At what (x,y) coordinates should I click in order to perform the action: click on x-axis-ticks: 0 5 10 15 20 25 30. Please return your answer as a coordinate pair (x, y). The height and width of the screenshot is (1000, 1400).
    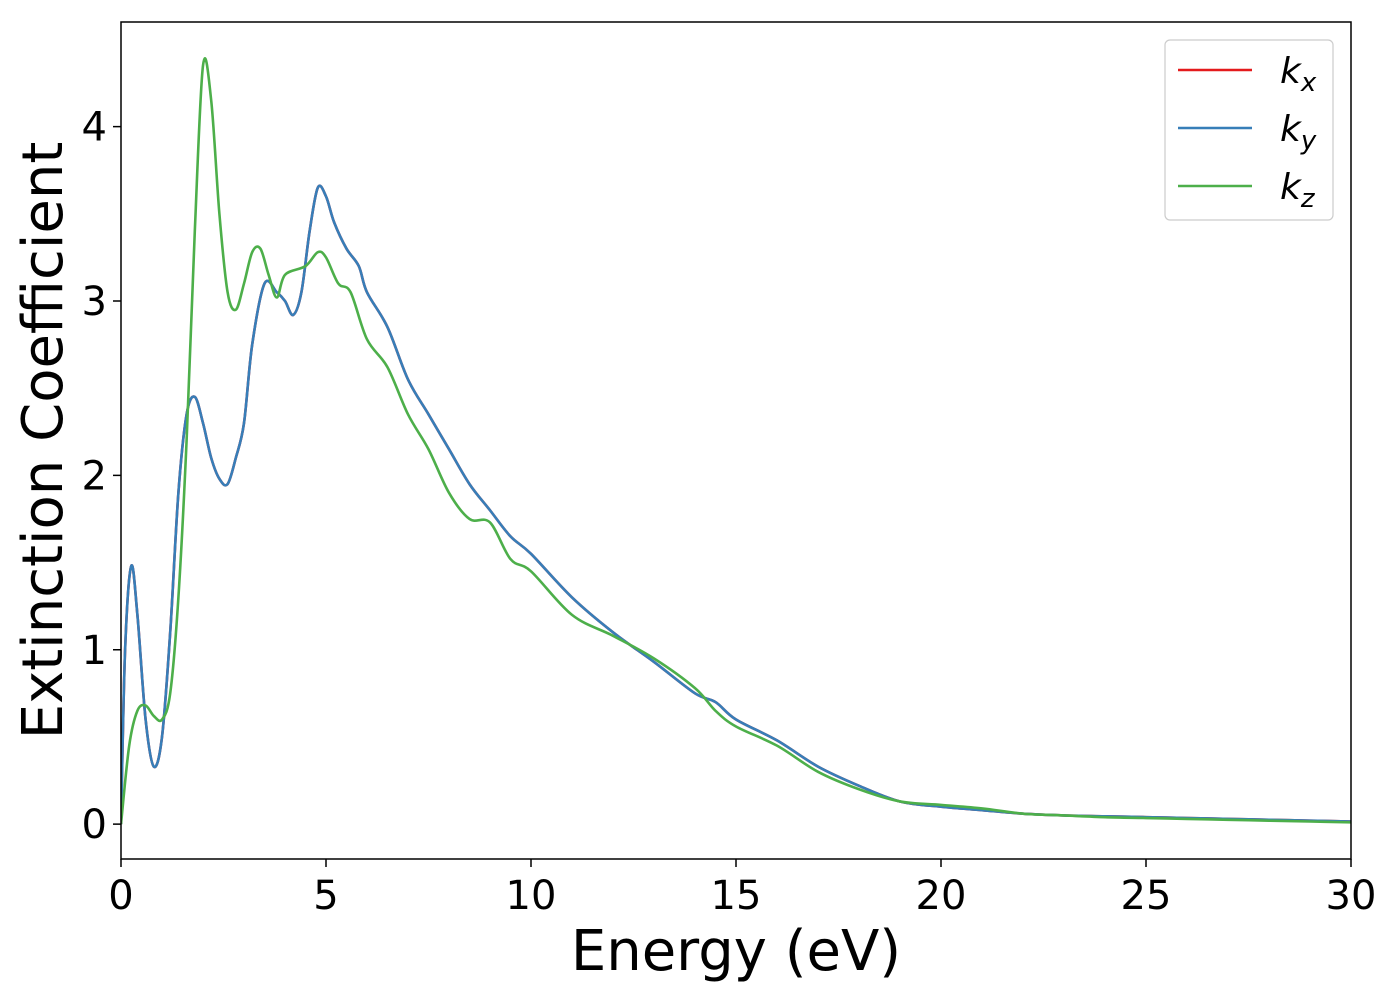
    Looking at the image, I should click on (742, 889).